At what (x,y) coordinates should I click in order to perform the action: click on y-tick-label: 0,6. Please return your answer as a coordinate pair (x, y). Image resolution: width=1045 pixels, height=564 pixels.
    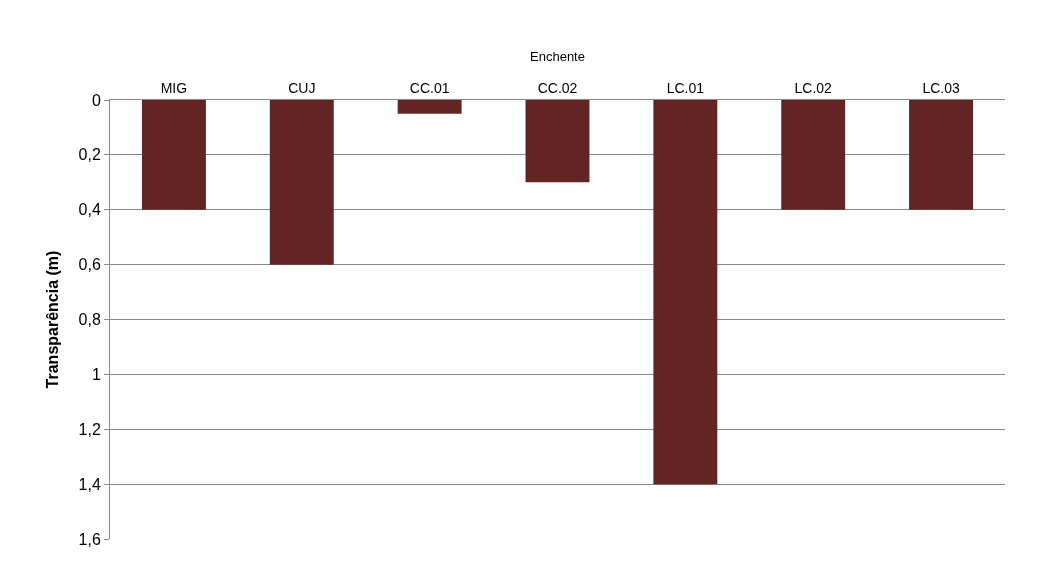
    Looking at the image, I should click on (89, 265).